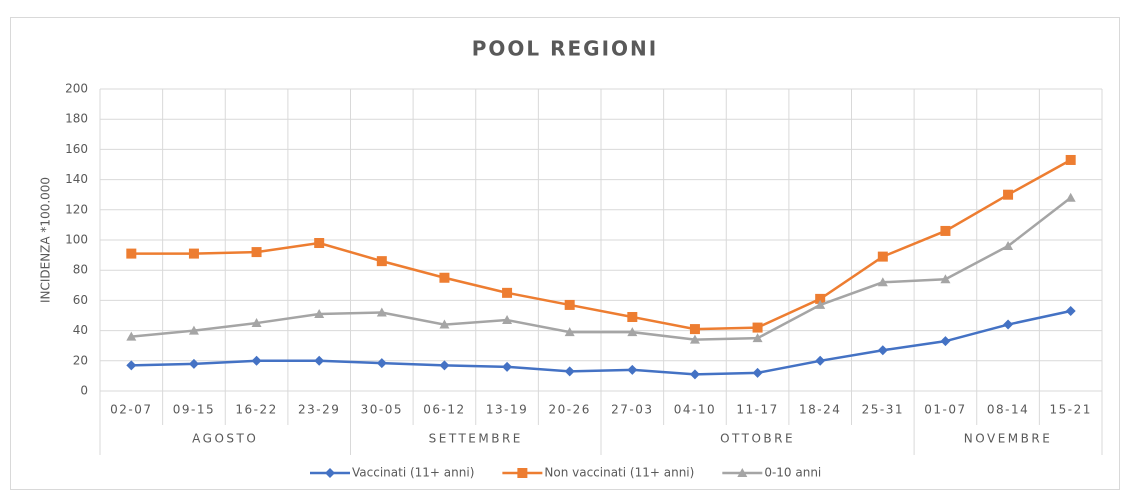 The height and width of the screenshot is (496, 1129). Describe the element at coordinates (883, 410) in the screenshot. I see `x-tick-label: 25-31` at that location.